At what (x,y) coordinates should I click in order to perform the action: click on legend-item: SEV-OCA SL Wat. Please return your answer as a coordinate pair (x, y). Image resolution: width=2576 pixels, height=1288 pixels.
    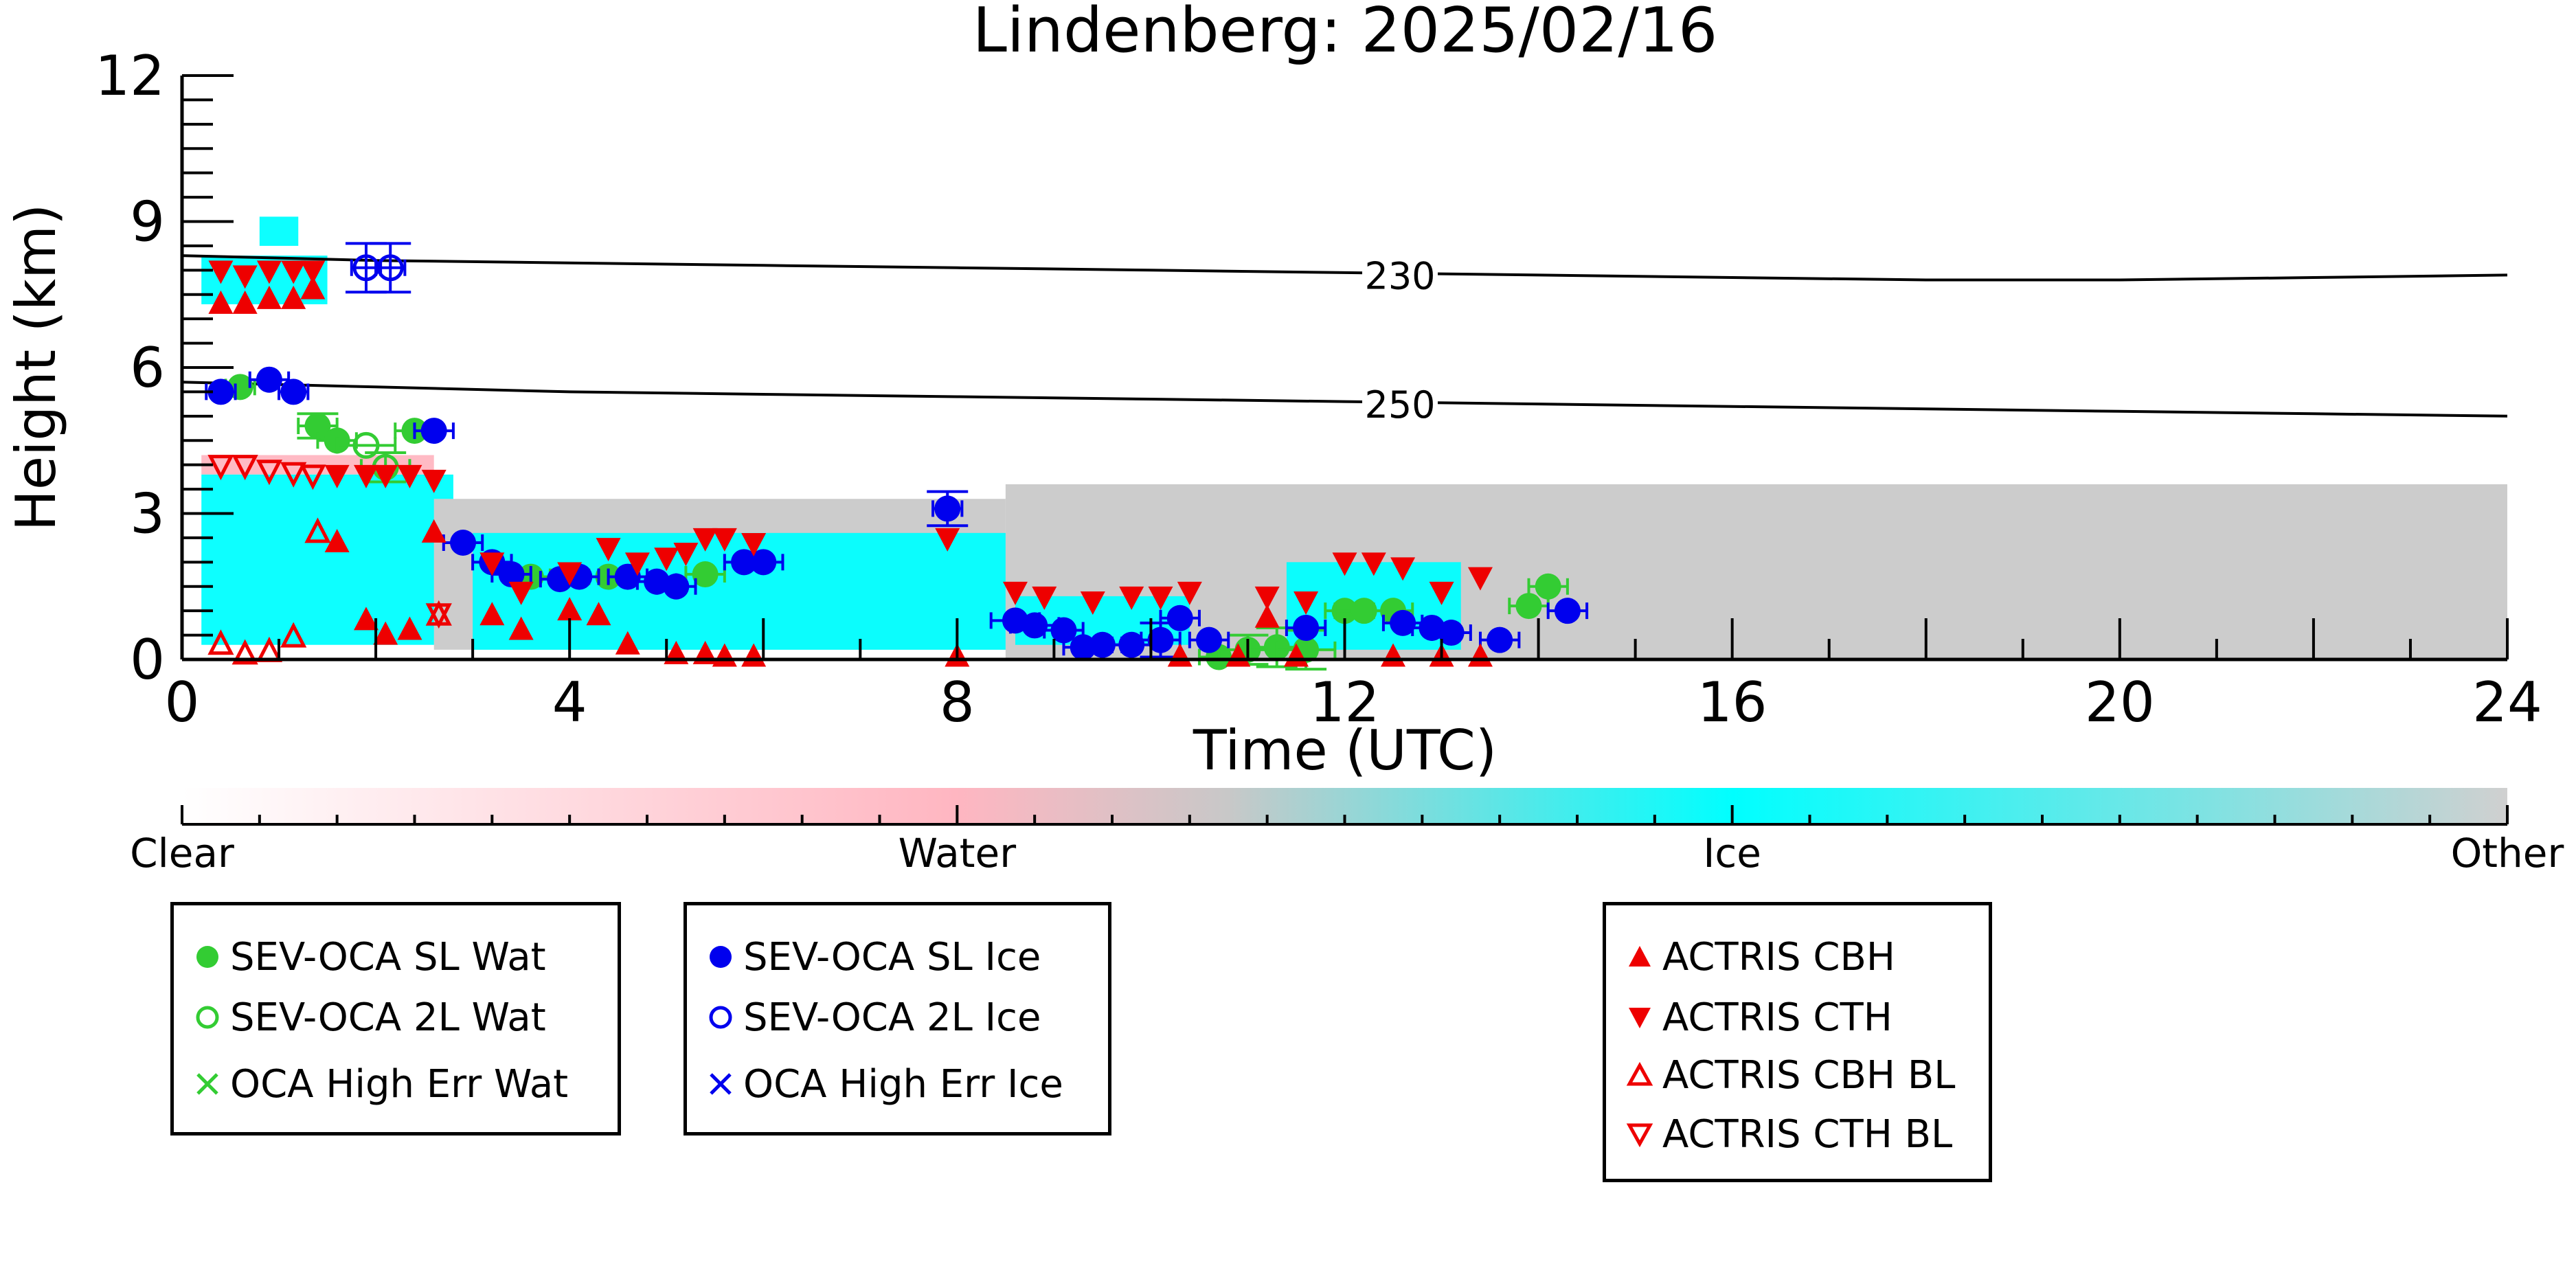
    Looking at the image, I should click on (369, 957).